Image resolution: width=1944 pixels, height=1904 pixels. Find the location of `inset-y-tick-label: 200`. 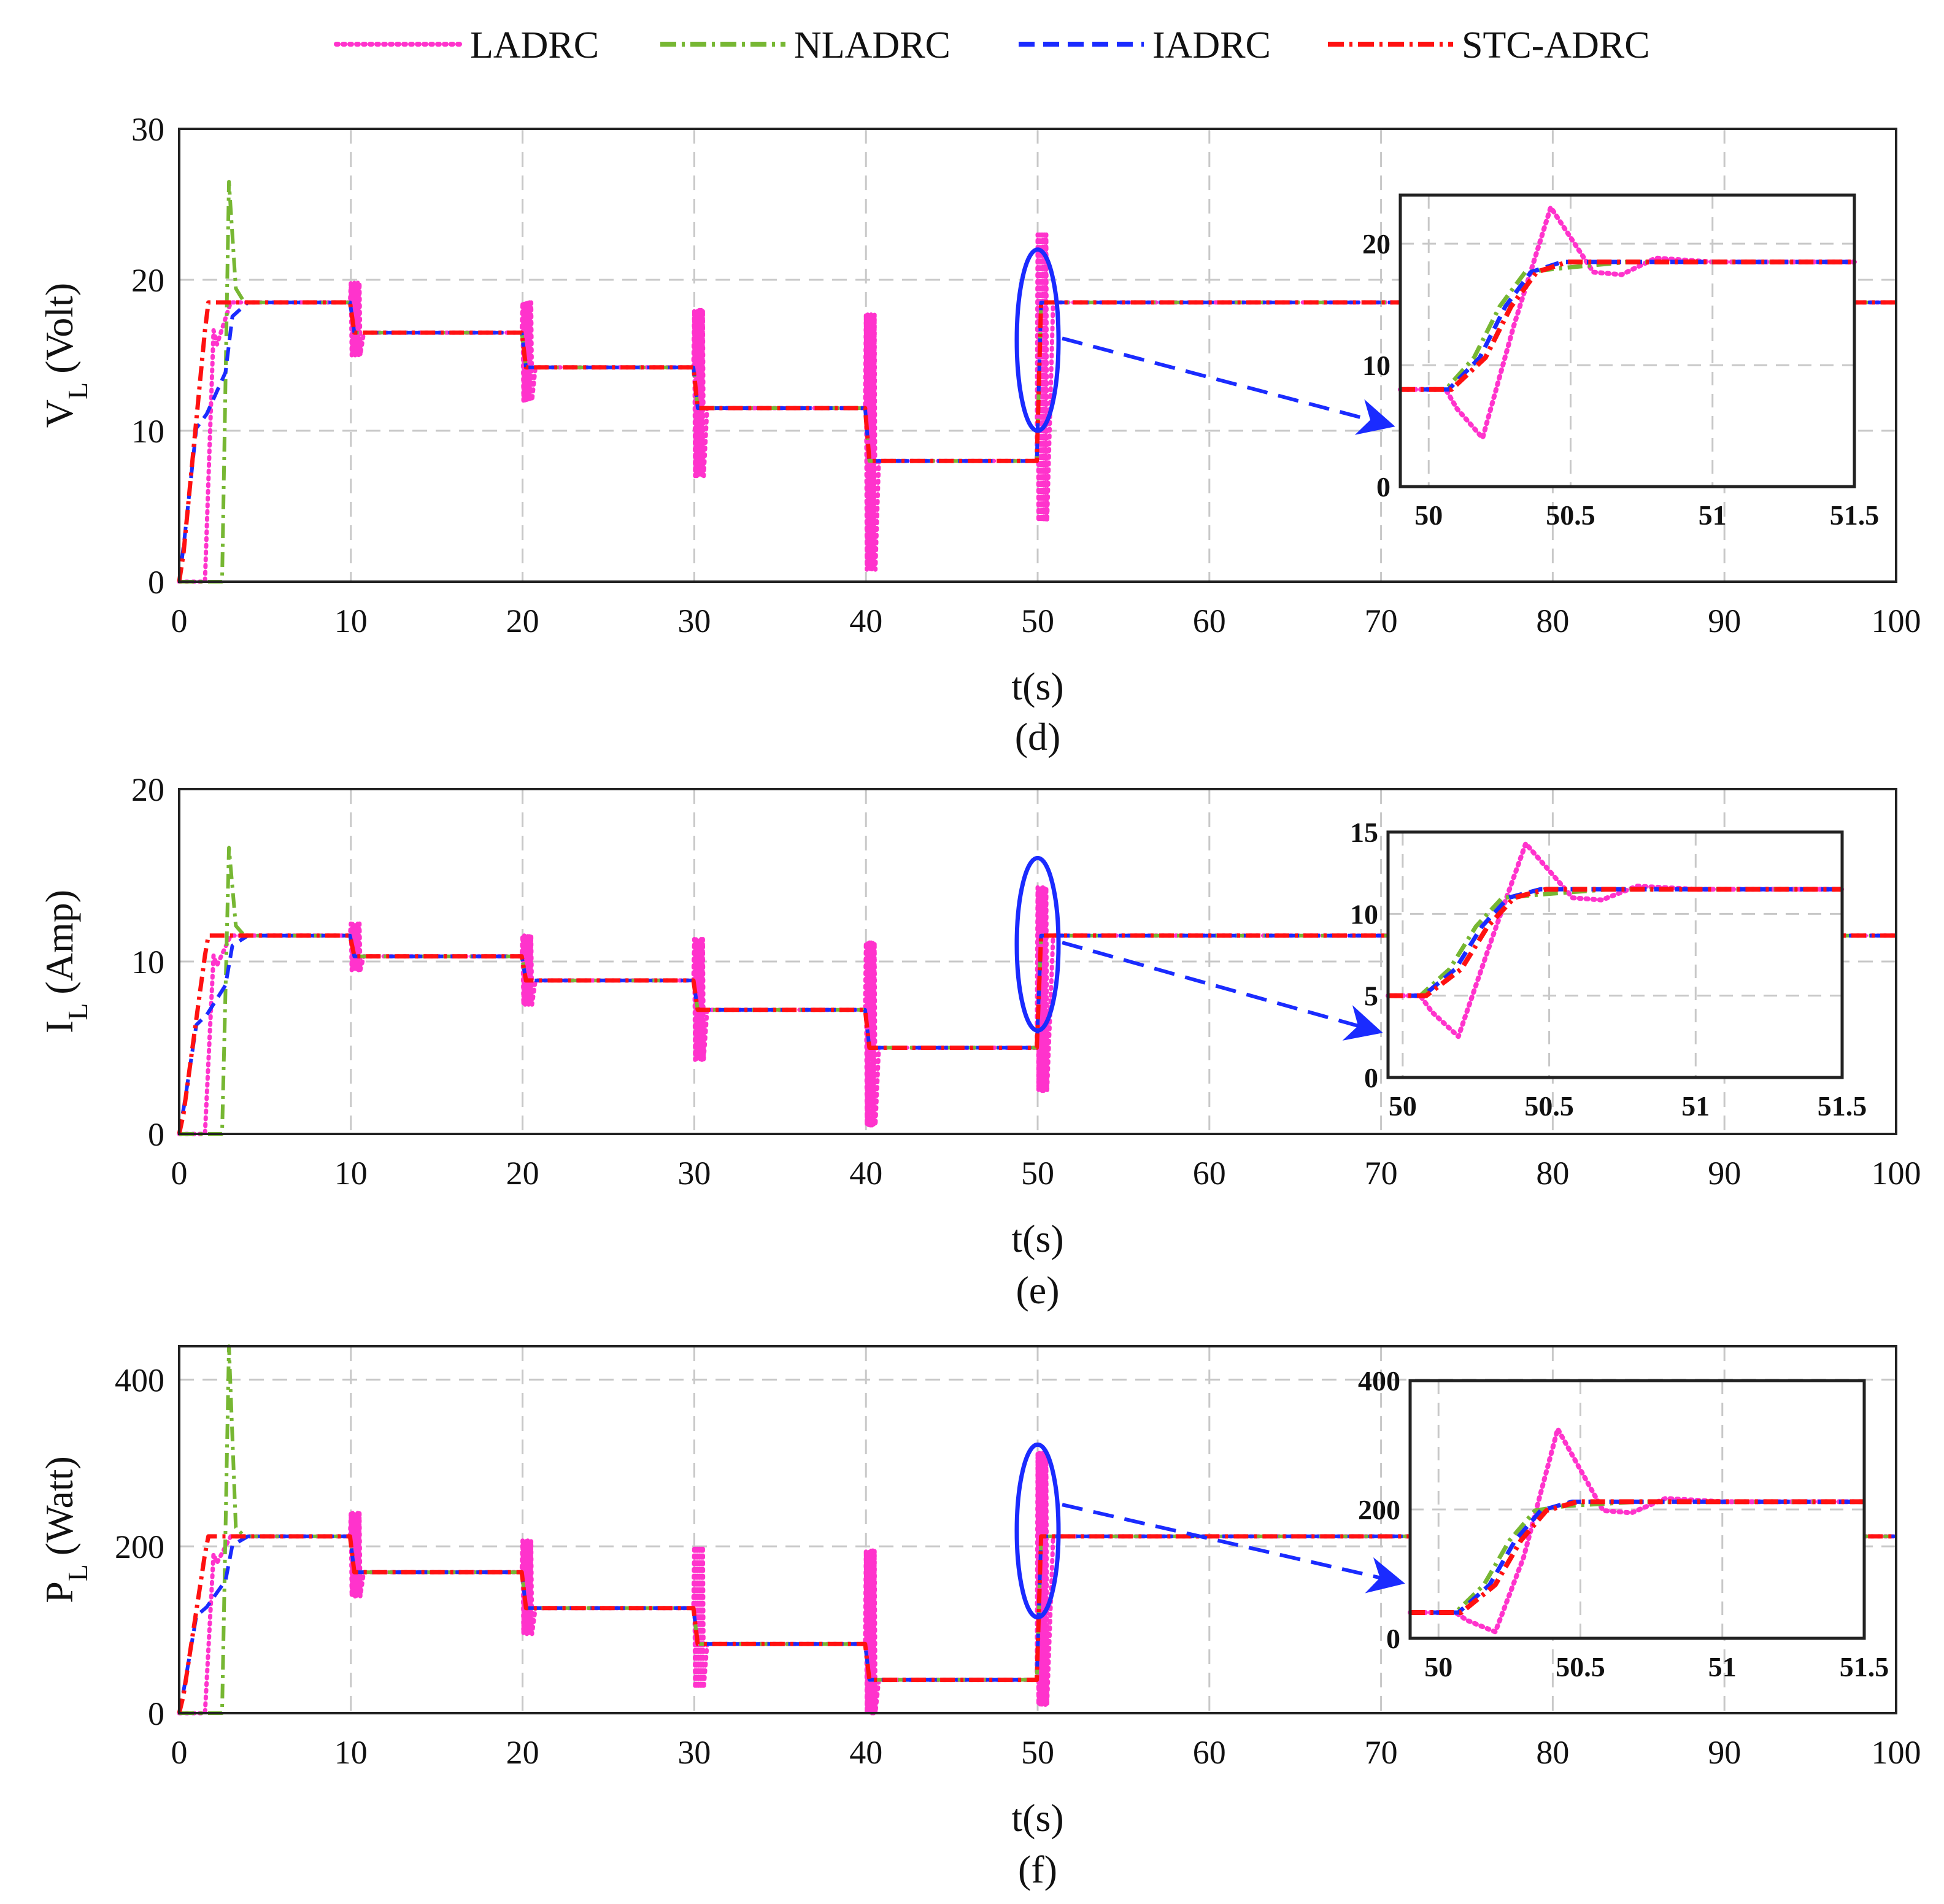

inset-y-tick-label: 200 is located at coordinates (1379, 1509).